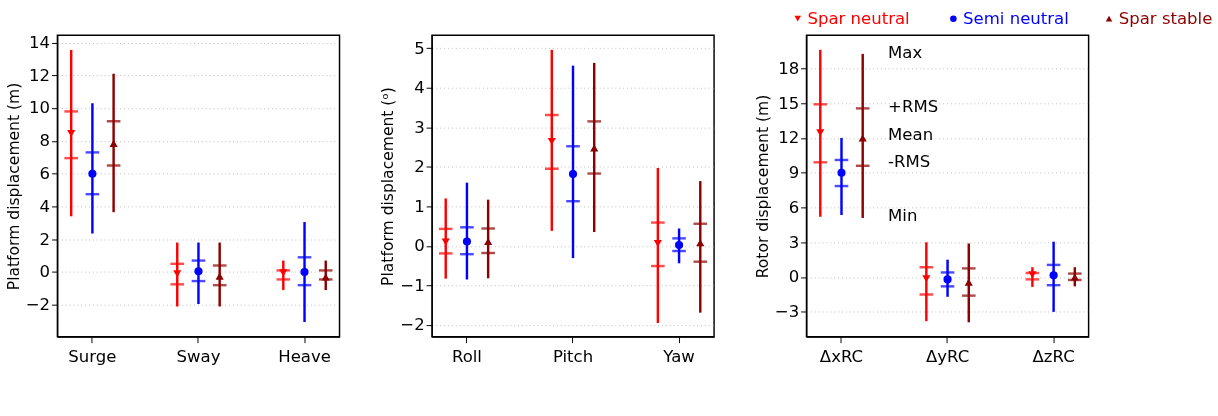  Describe the element at coordinates (198, 356) in the screenshot. I see `x-tick-label: Sway` at that location.